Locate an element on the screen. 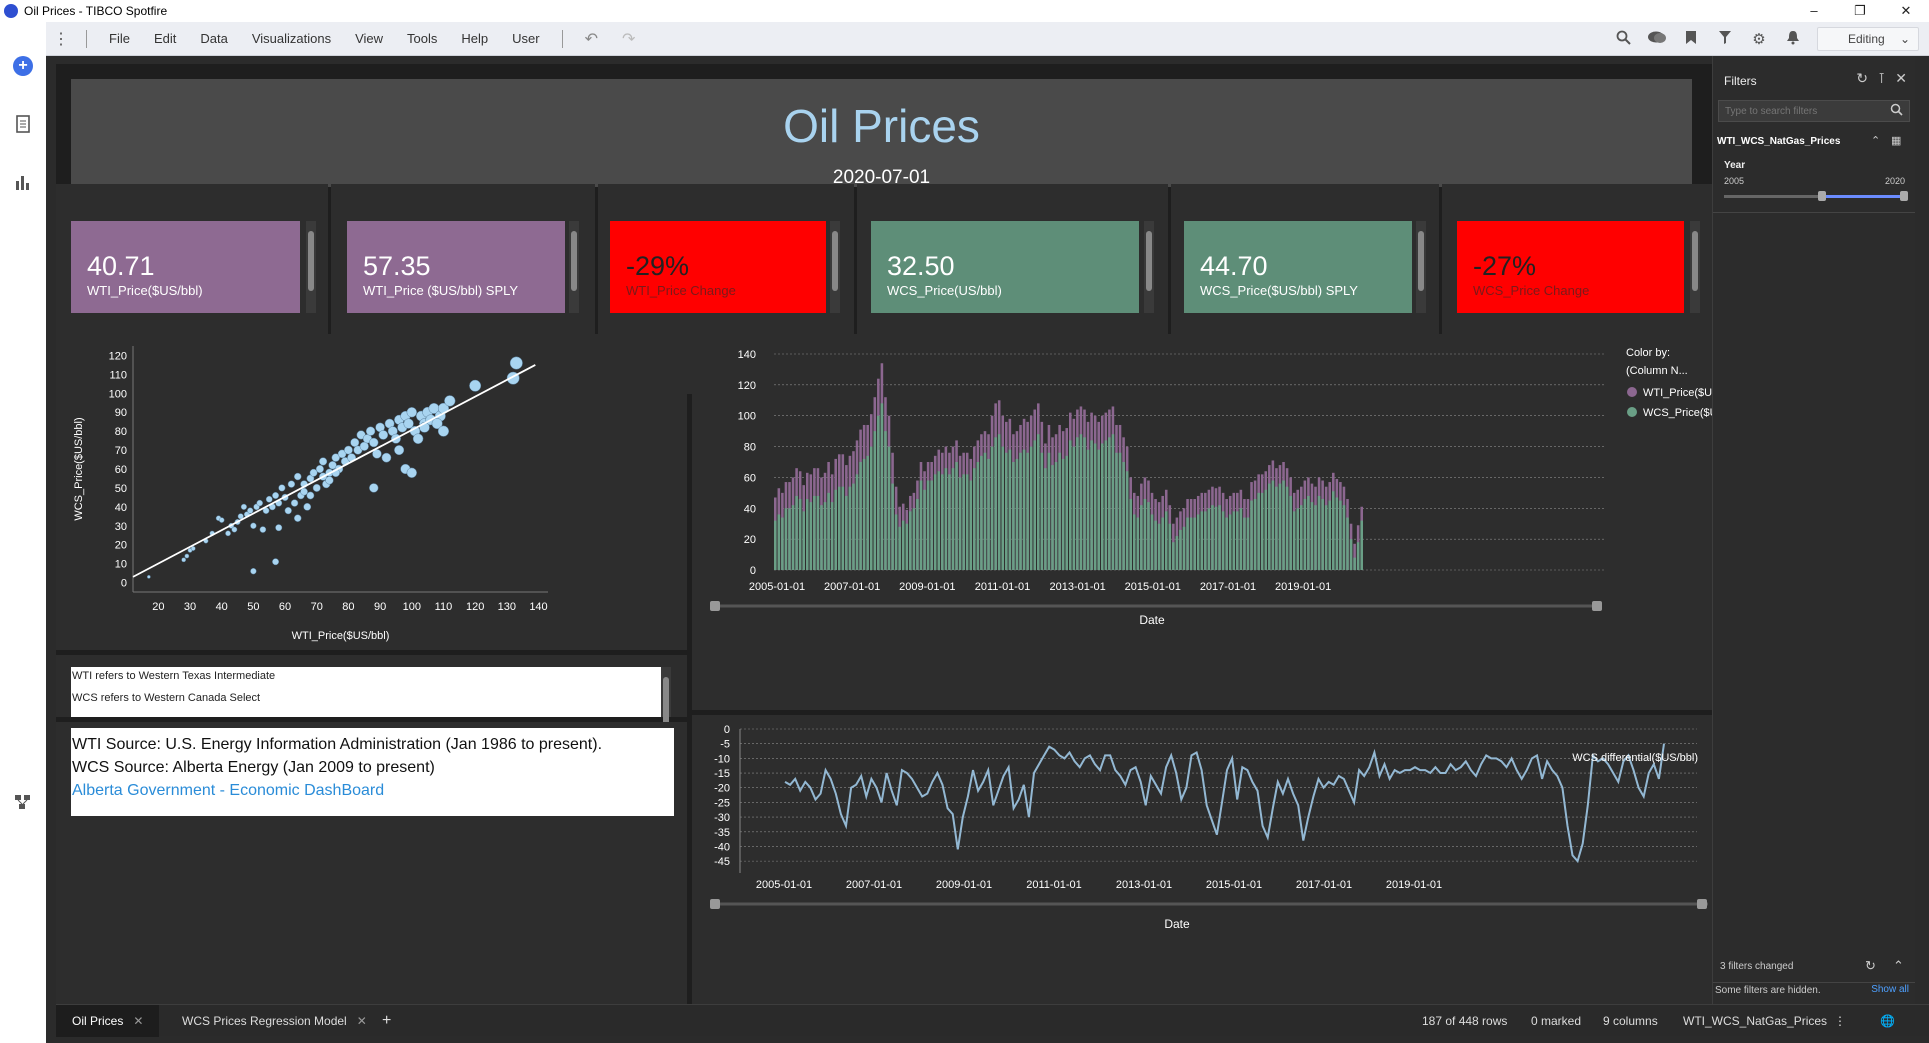  kpi-wti-price: 40.71 WTI_Price($US/bbl) is located at coordinates (185, 267).